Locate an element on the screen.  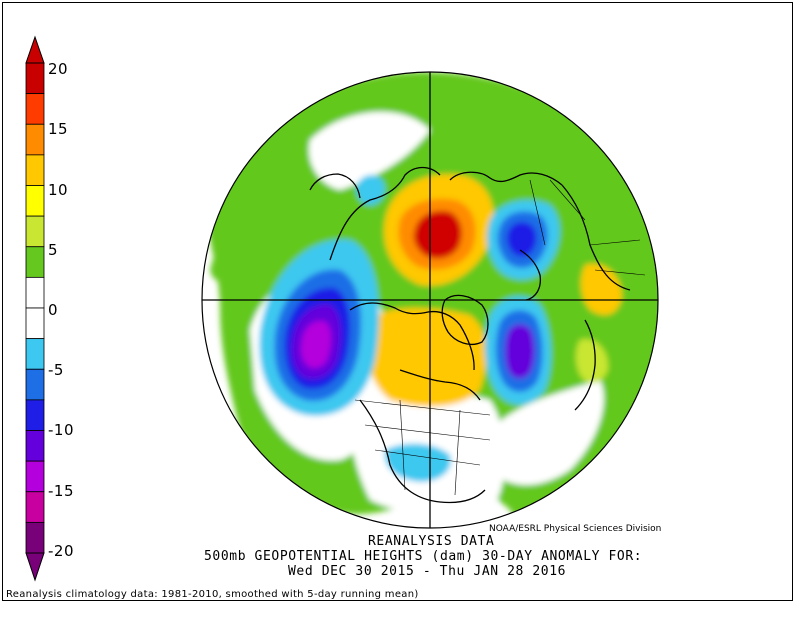
yellow-canada is located at coordinates (426, 357).